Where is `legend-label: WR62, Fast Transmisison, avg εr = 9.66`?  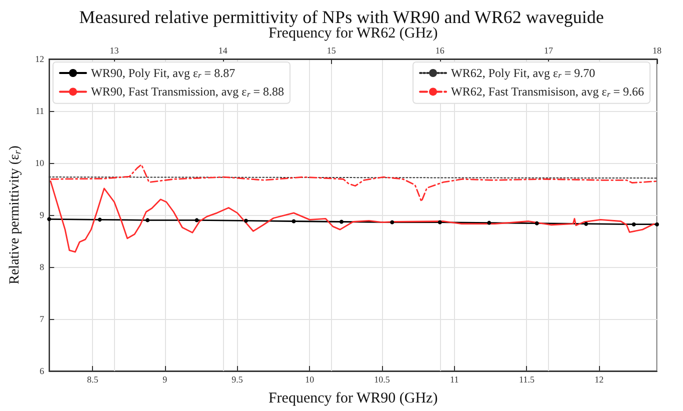 legend-label: WR62, Fast Transmisison, avg εr = 9.66 is located at coordinates (547, 91).